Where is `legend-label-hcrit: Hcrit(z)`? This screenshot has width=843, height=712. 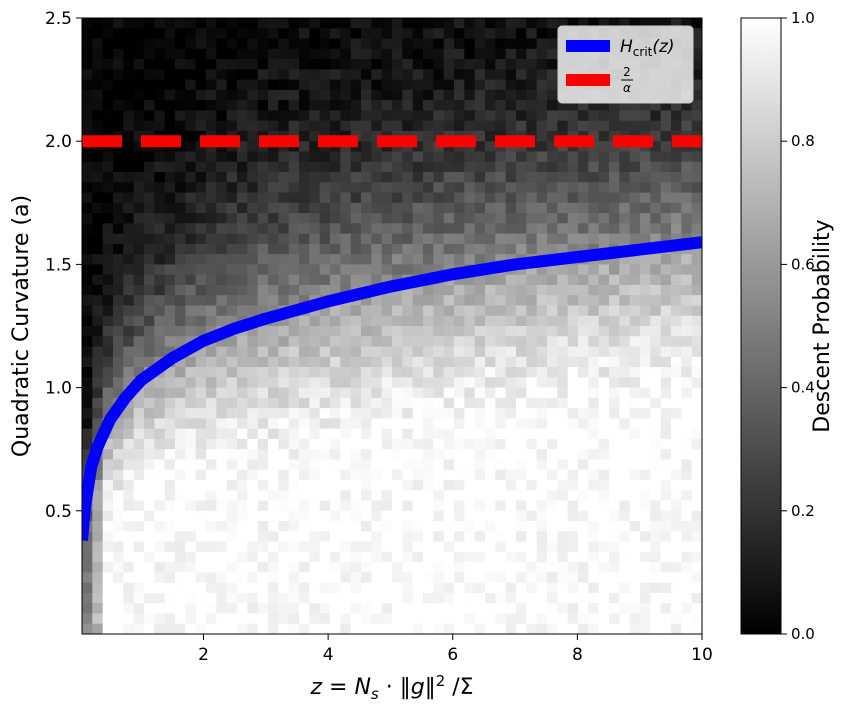
legend-label-hcrit: Hcrit(z) is located at coordinates (647, 48).